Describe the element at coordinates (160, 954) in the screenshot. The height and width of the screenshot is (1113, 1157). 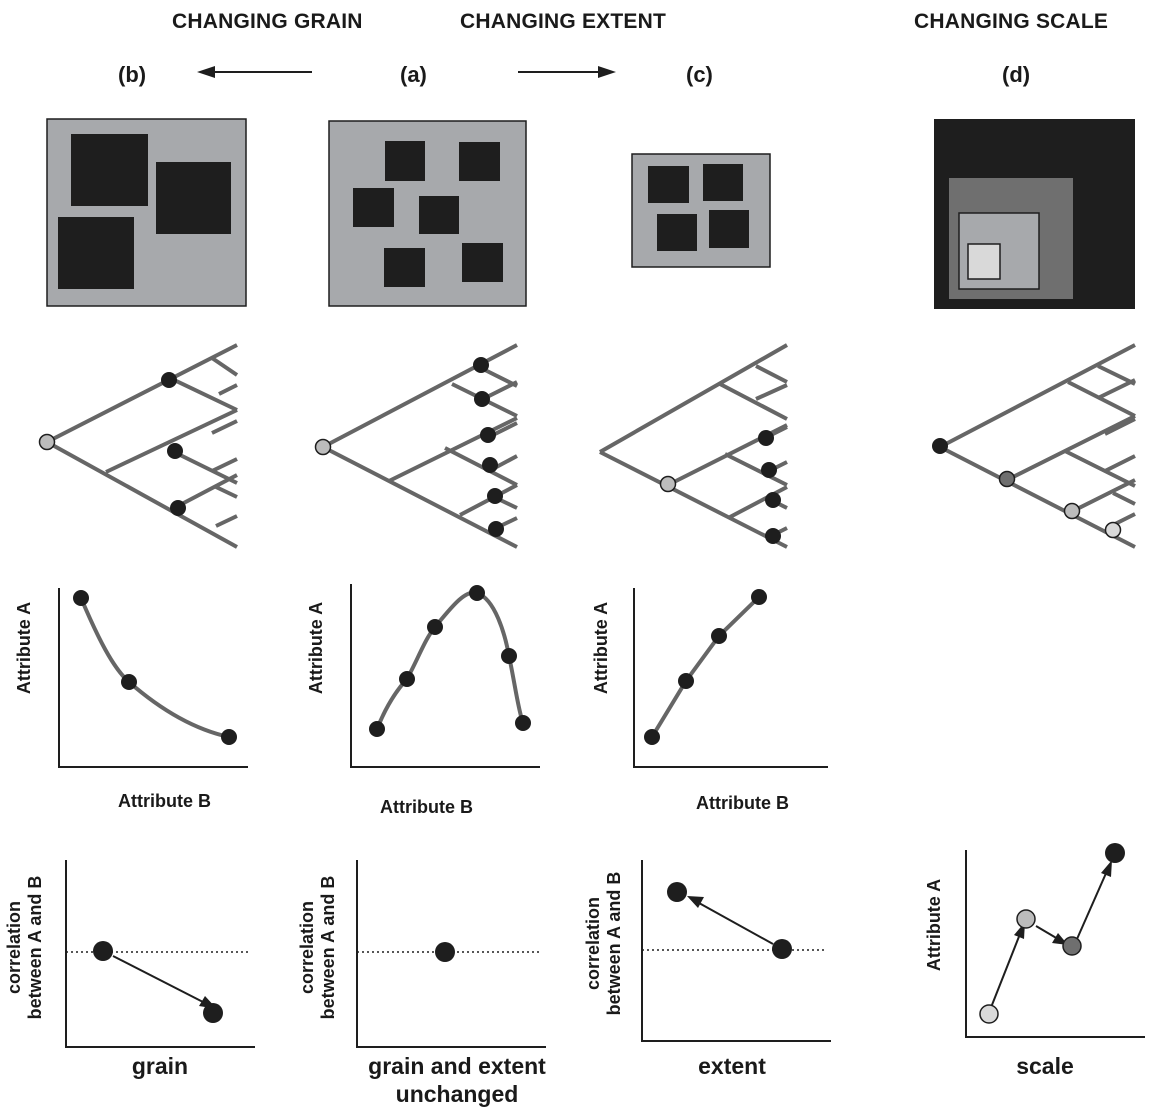
I see `correlation-plot-b` at that location.